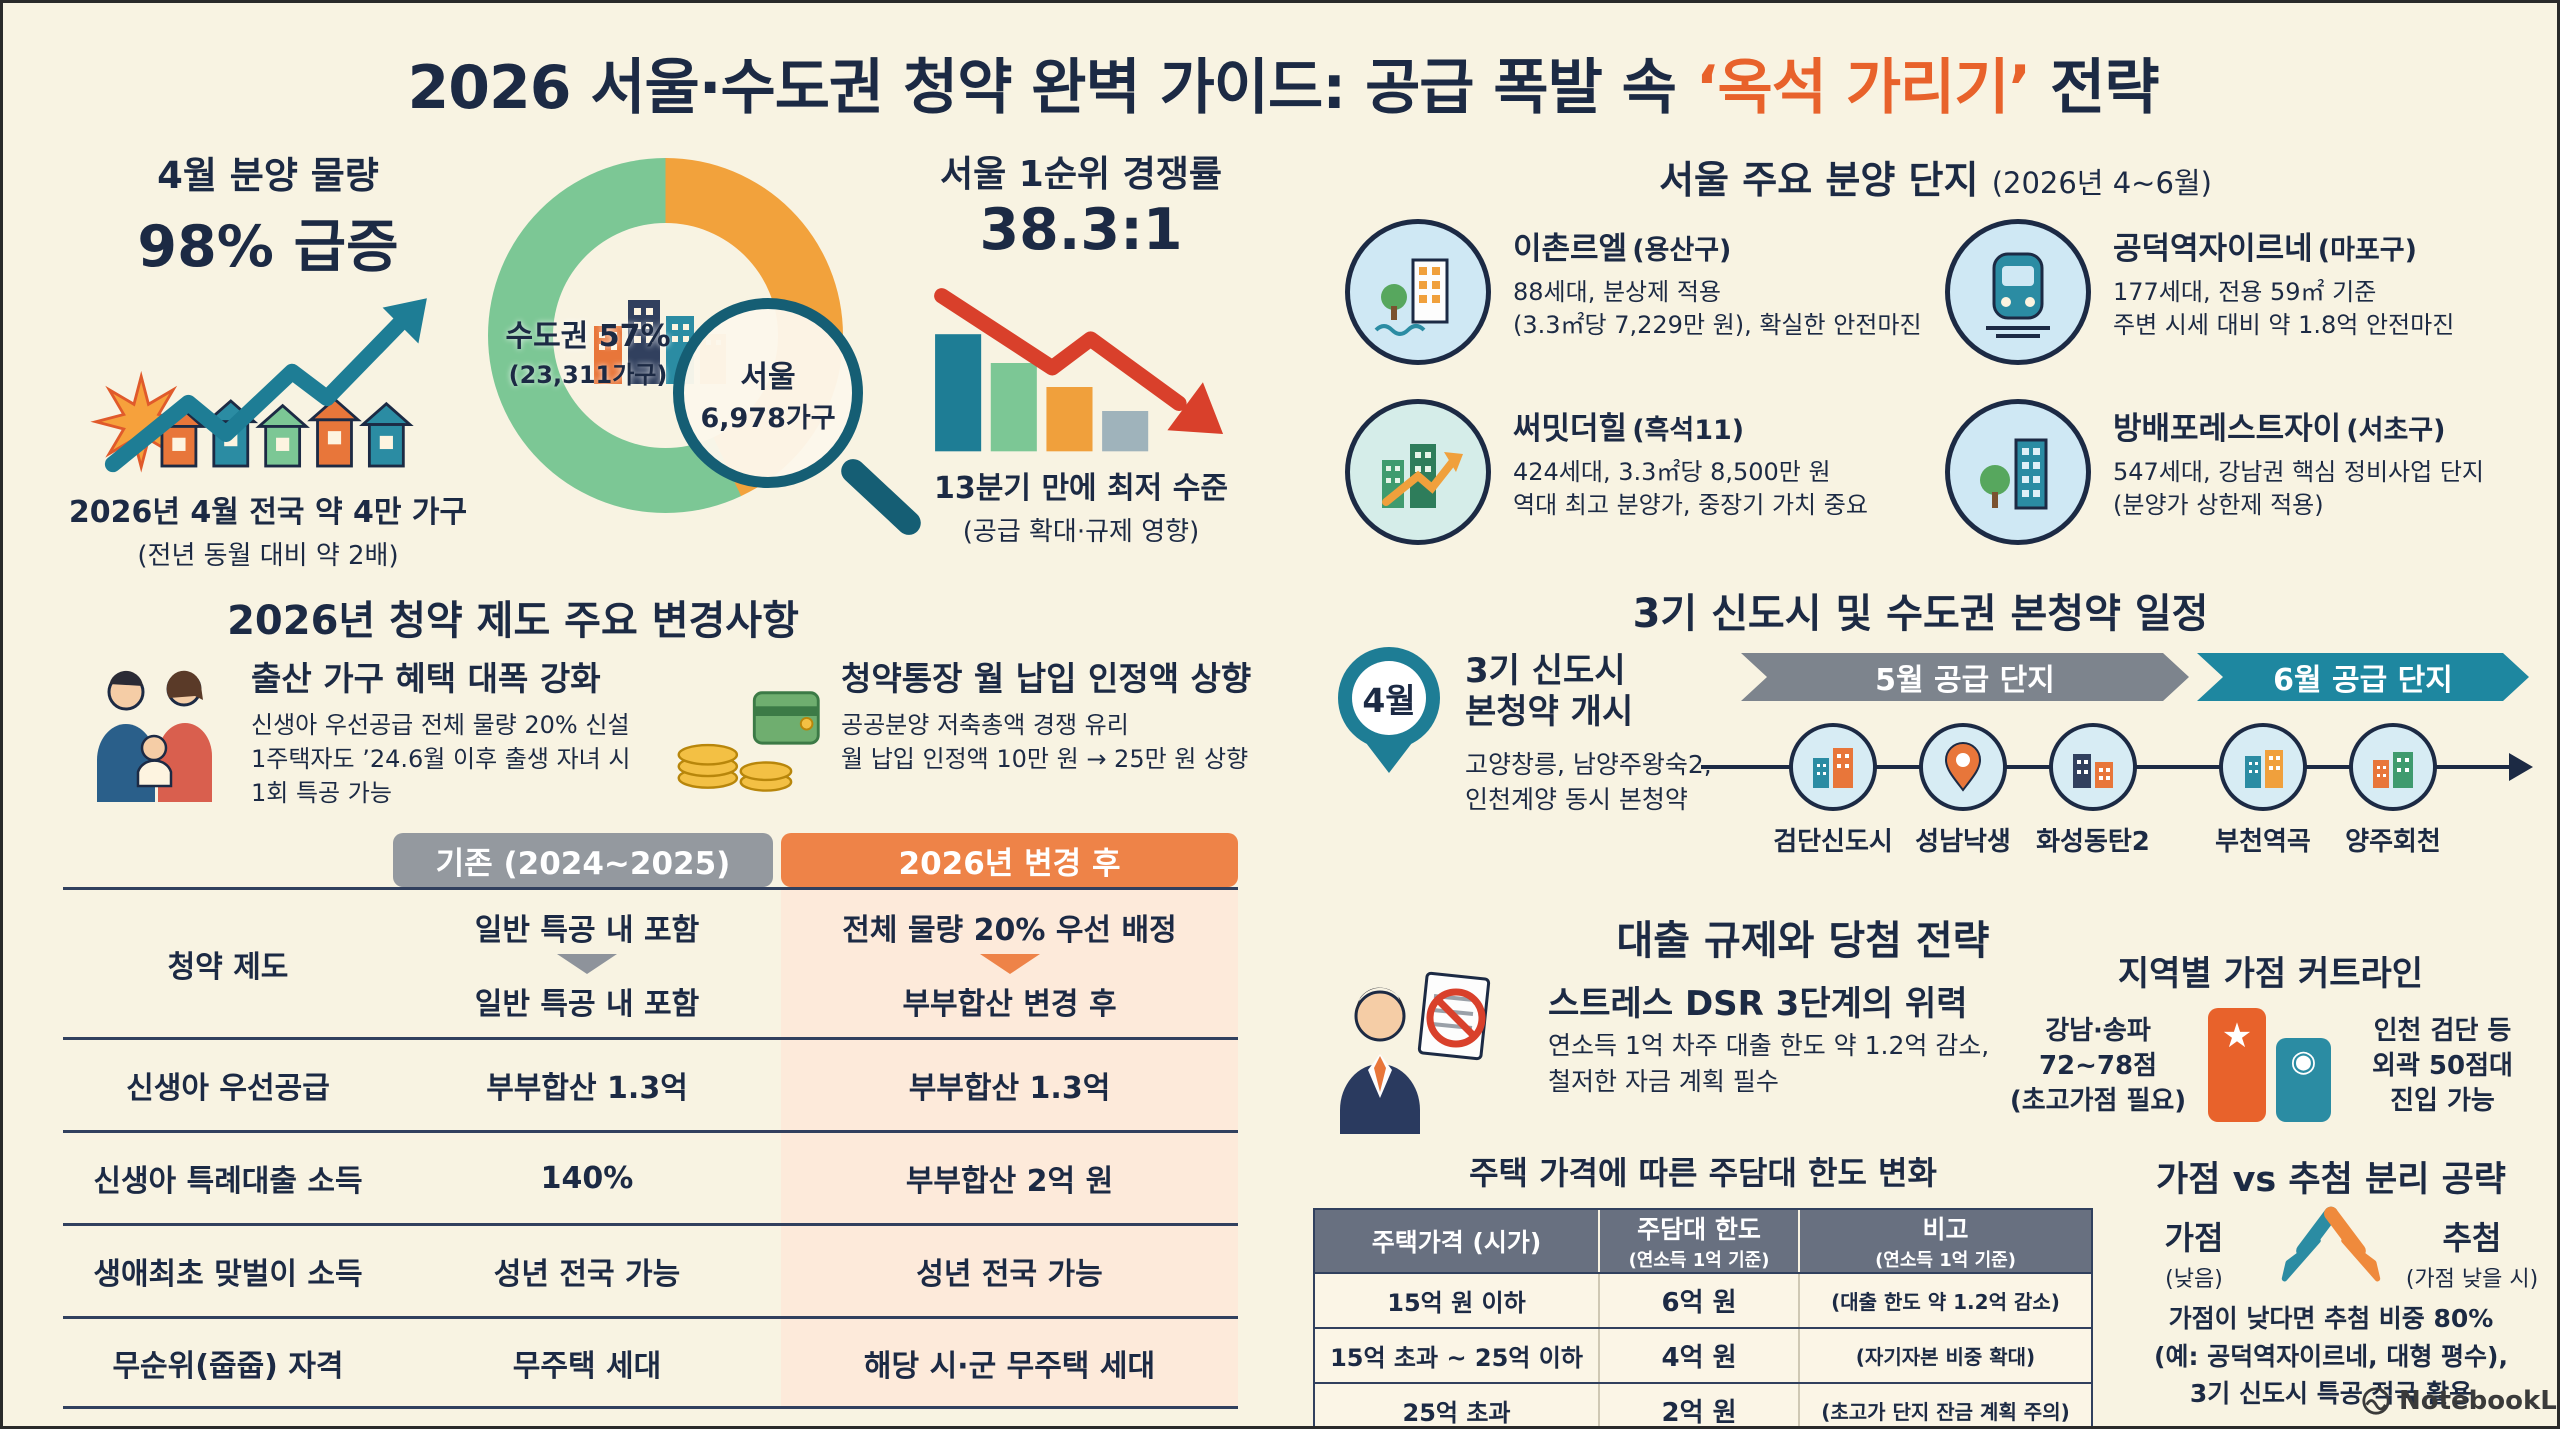 The image size is (2560, 1429). I want to click on up-trend-arrow-icon, so click(256, 393).